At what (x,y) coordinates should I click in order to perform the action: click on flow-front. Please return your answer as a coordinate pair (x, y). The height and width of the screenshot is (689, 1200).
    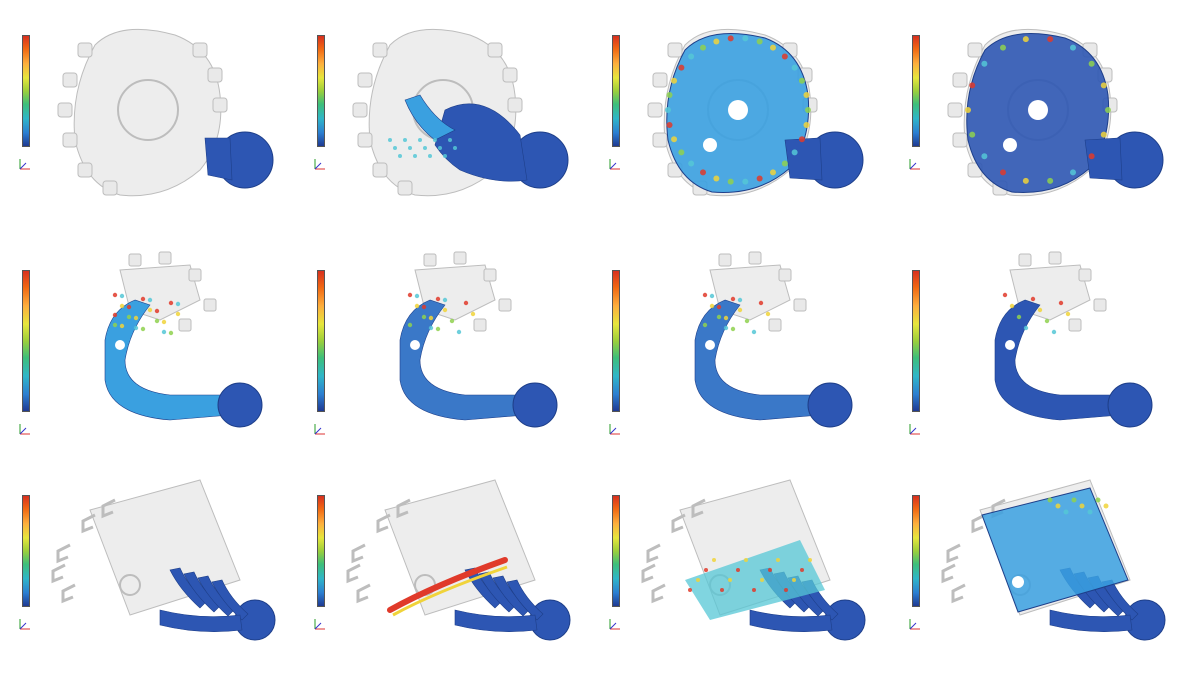
    Looking at the image, I should click on (430, 117).